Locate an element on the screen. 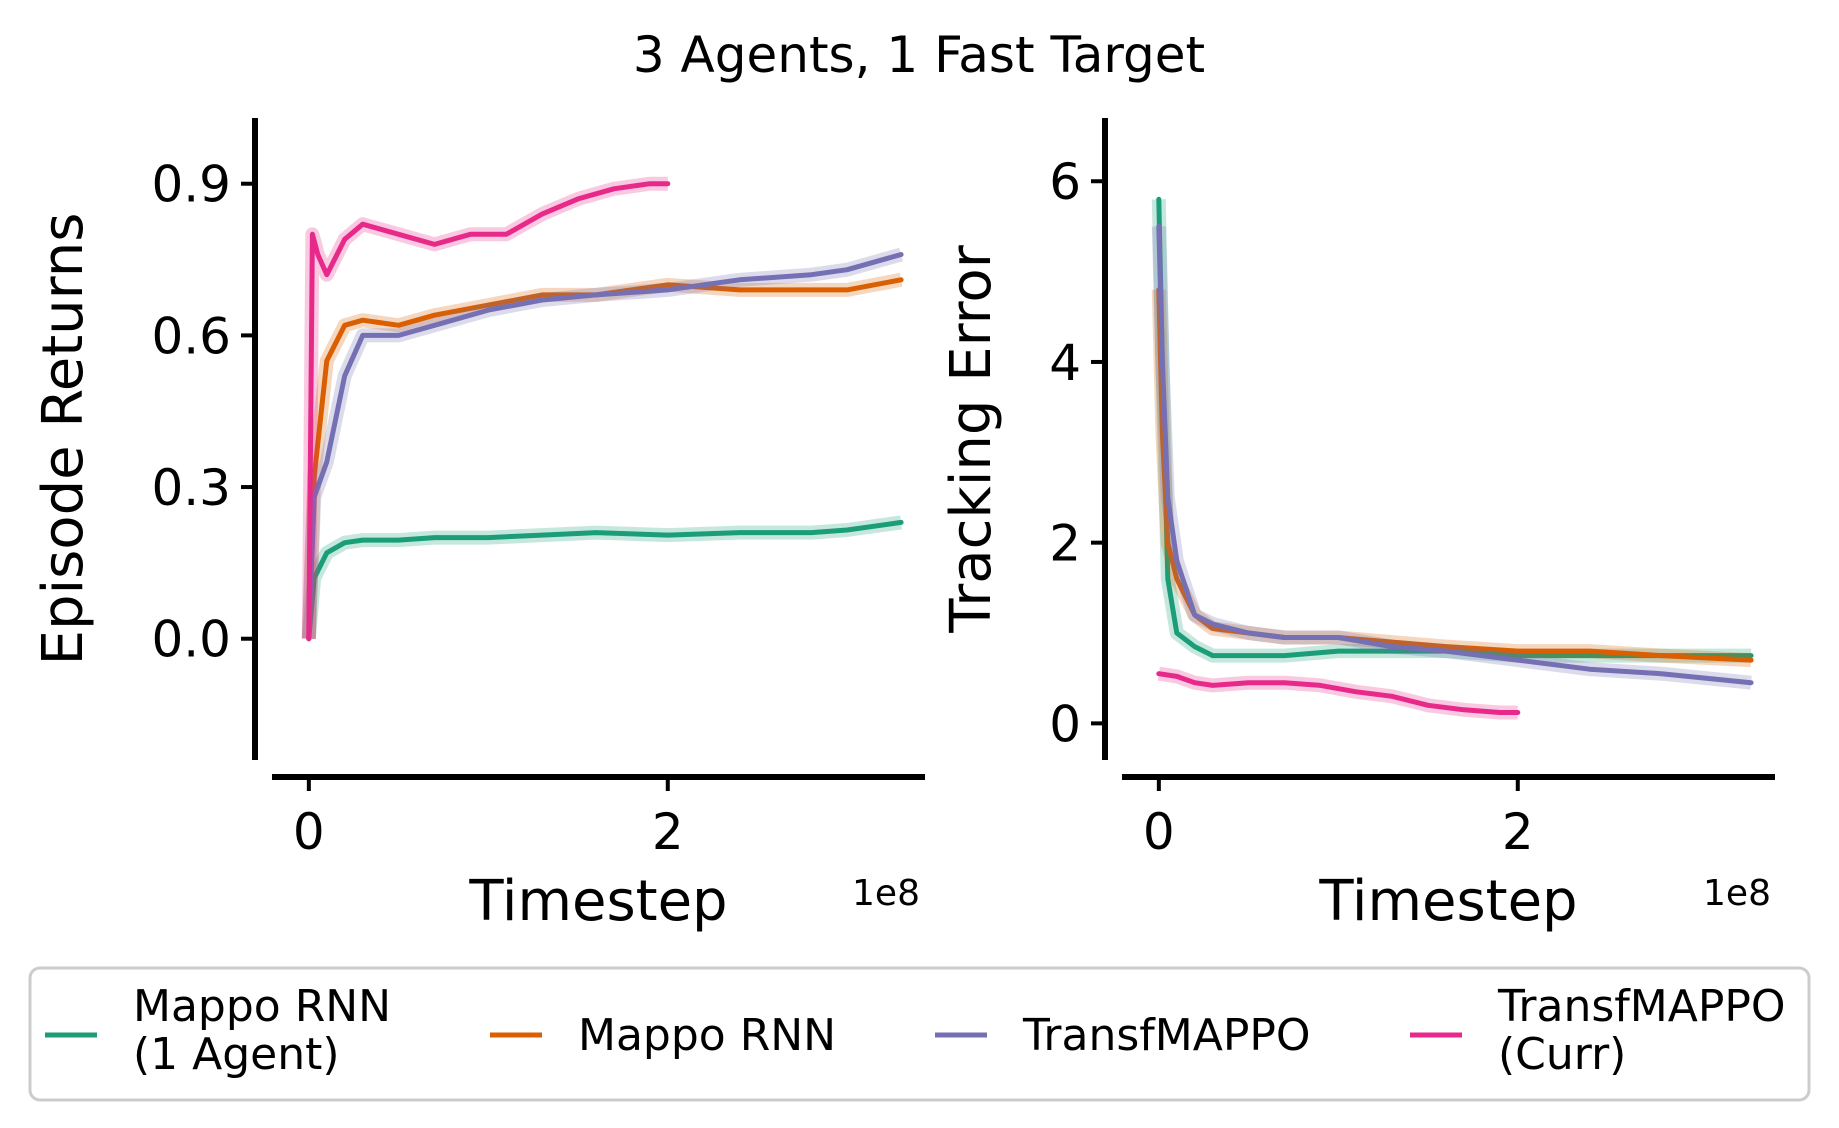 This screenshot has height=1128, width=1839. y-tick-label: 0.3 is located at coordinates (191, 488).